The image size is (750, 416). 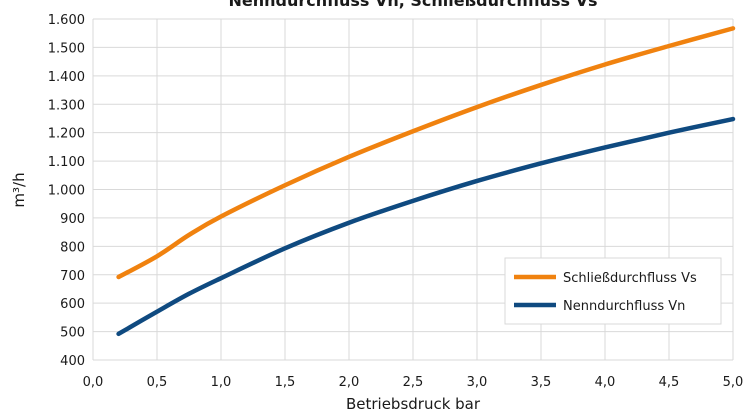 What do you see at coordinates (66, 48) in the screenshot?
I see `y-tick-label: 1.500` at bounding box center [66, 48].